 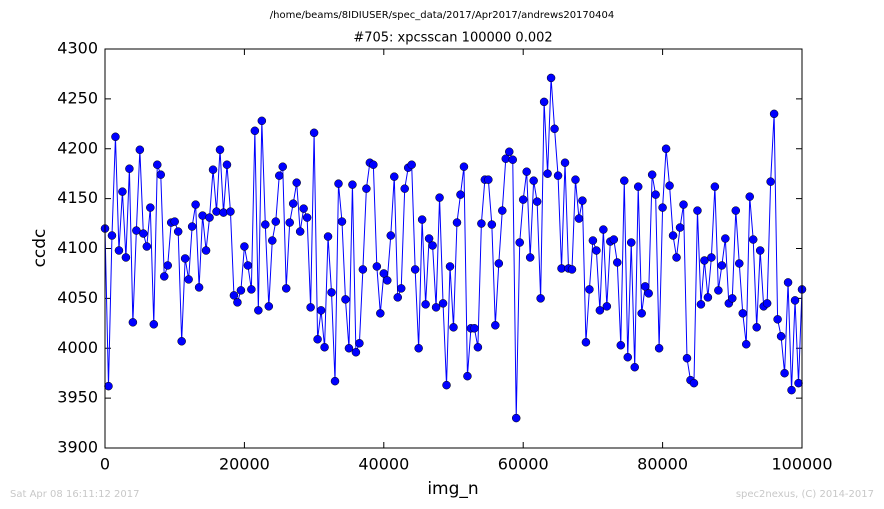 I want to click on x-tick-label: 80000, so click(x=662, y=464).